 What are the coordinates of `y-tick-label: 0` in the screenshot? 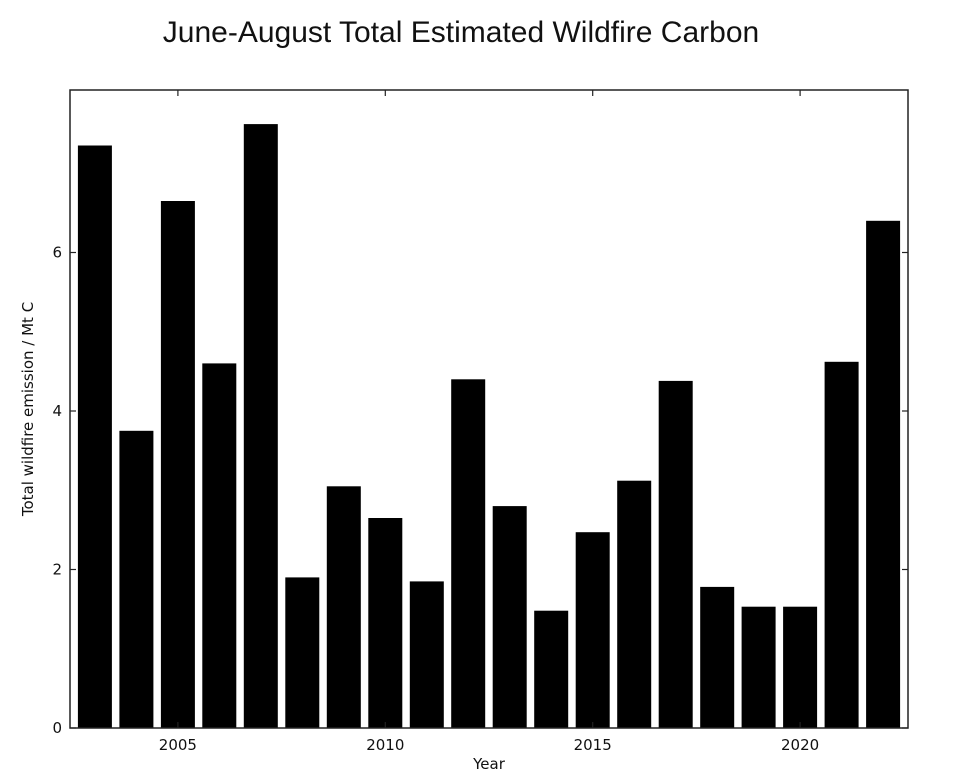 It's located at (57, 728).